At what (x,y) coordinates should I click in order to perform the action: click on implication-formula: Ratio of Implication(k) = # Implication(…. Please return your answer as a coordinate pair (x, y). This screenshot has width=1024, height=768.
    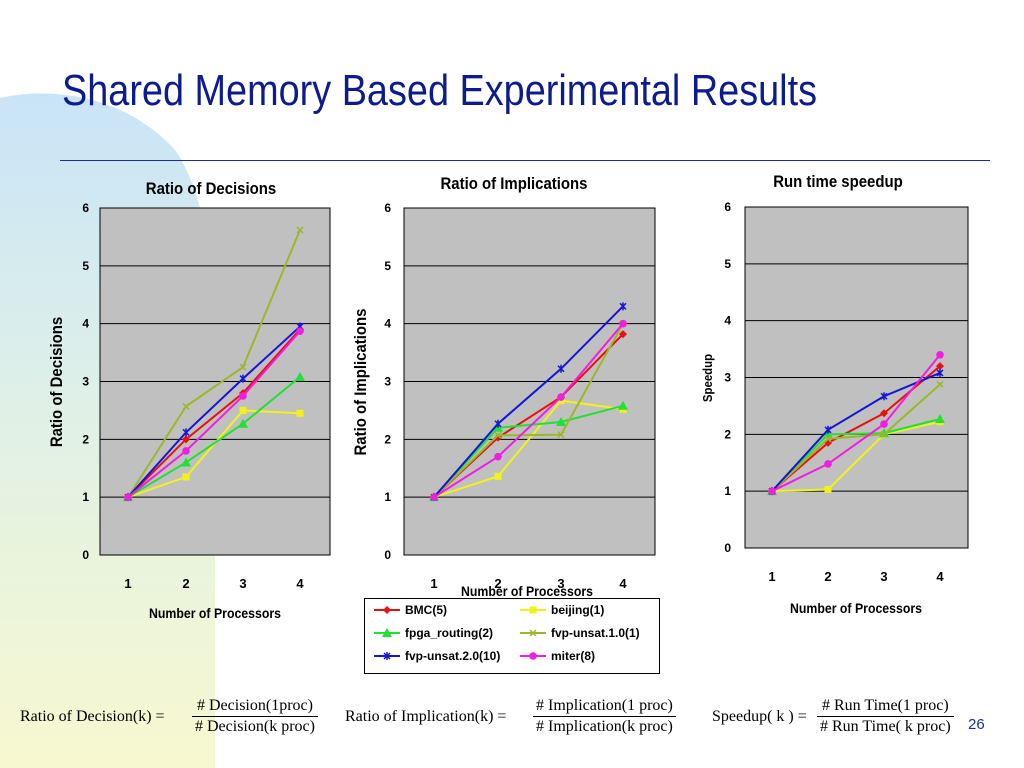
    Looking at the image, I should click on (525, 721).